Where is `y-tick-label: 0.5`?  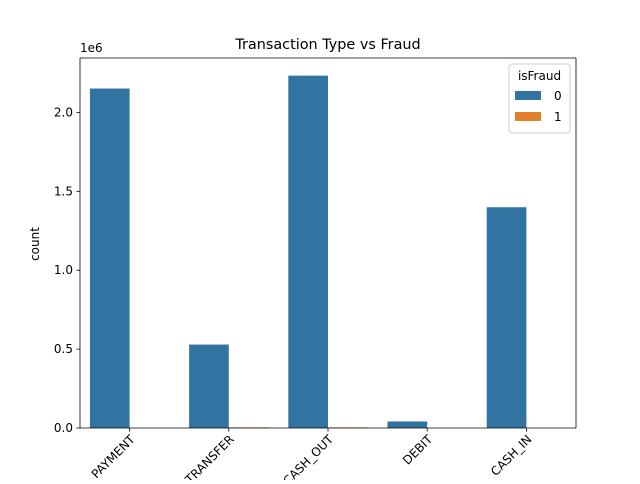 y-tick-label: 0.5 is located at coordinates (63, 349).